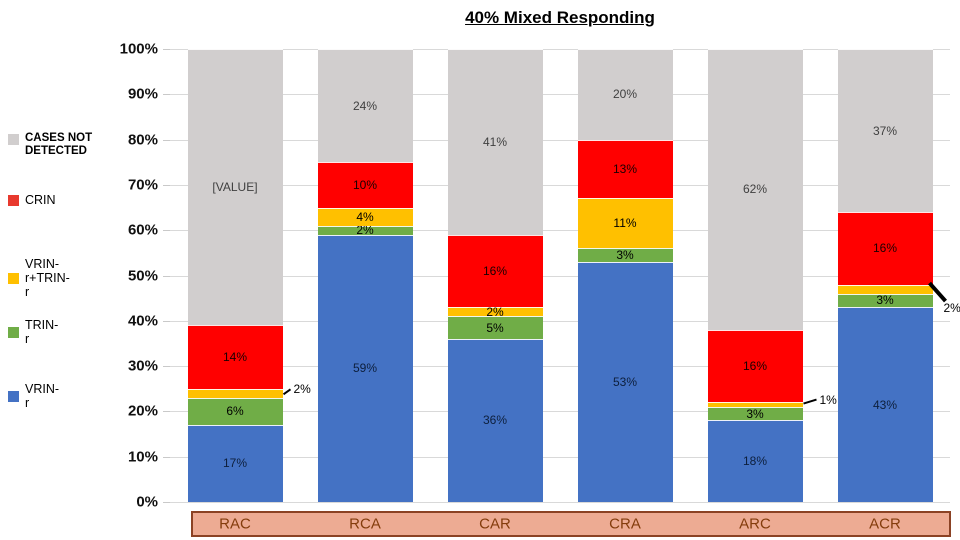  I want to click on bar-value-label: 36%, so click(495, 420).